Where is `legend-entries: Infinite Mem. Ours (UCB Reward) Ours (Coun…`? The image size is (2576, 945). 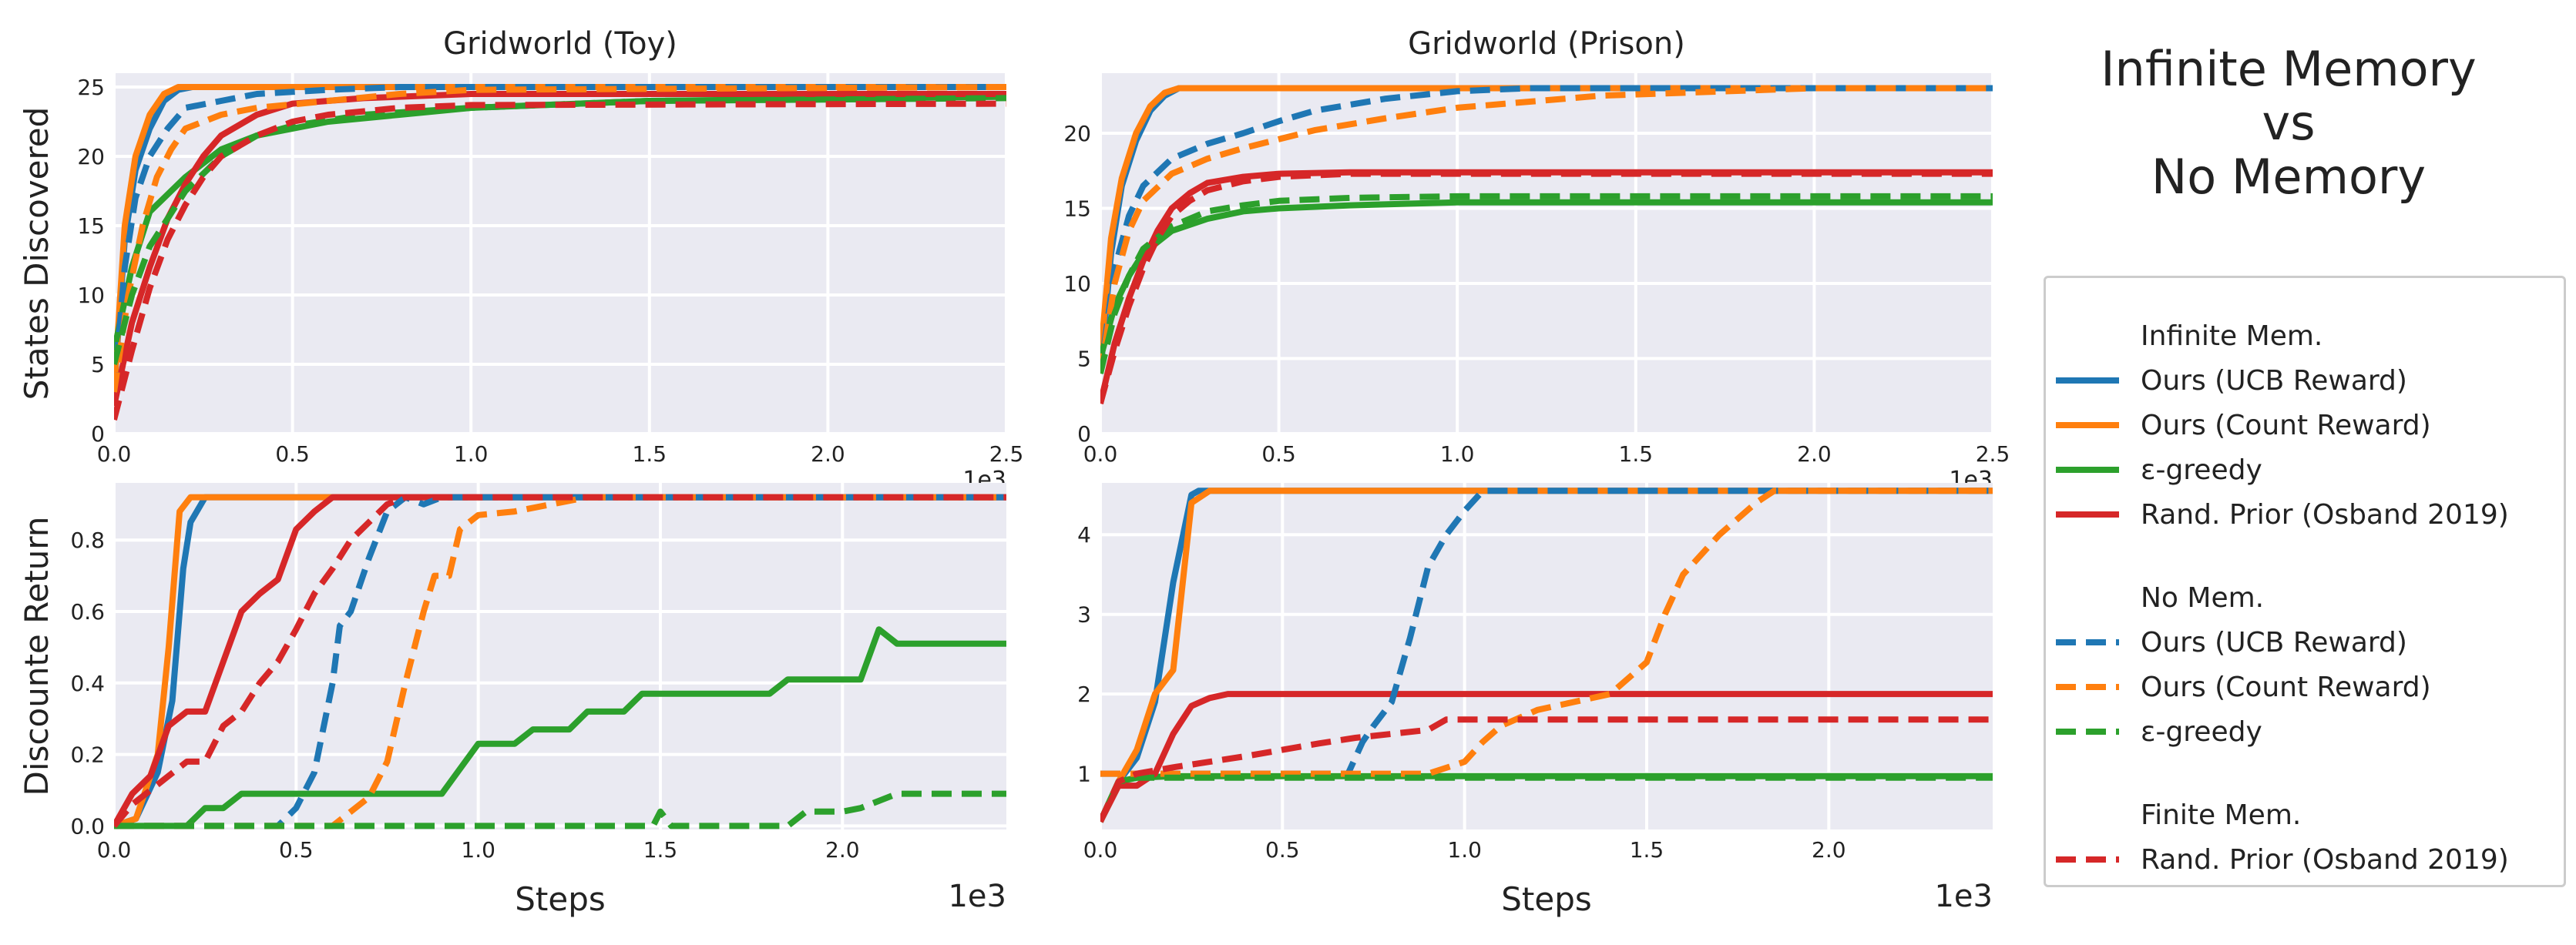
legend-entries: Infinite Mem. Ours (UCB Reward) Ours (Coun… is located at coordinates (2282, 598).